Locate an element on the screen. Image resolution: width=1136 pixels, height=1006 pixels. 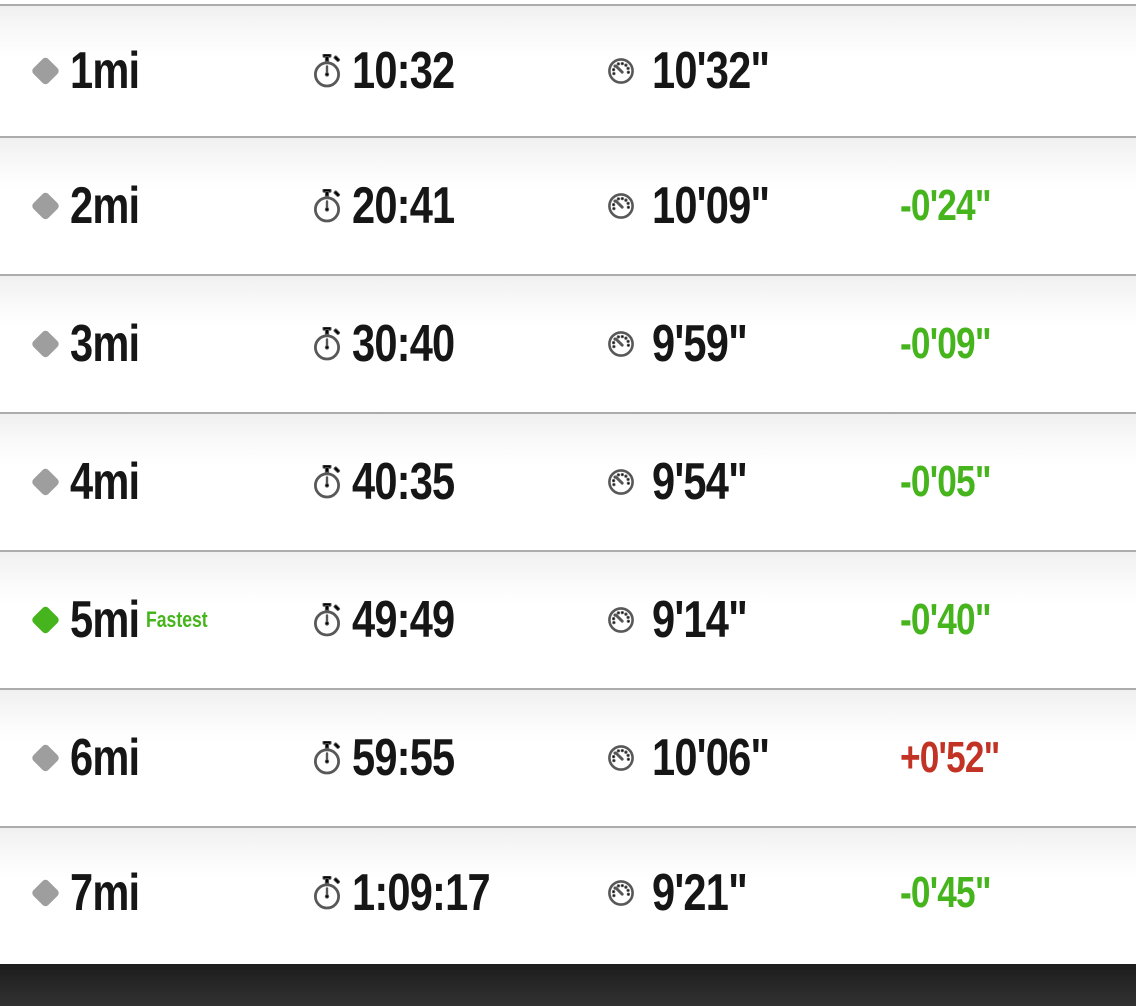
split-row: 1mi 10:32 10'32" is located at coordinates (568, 70).